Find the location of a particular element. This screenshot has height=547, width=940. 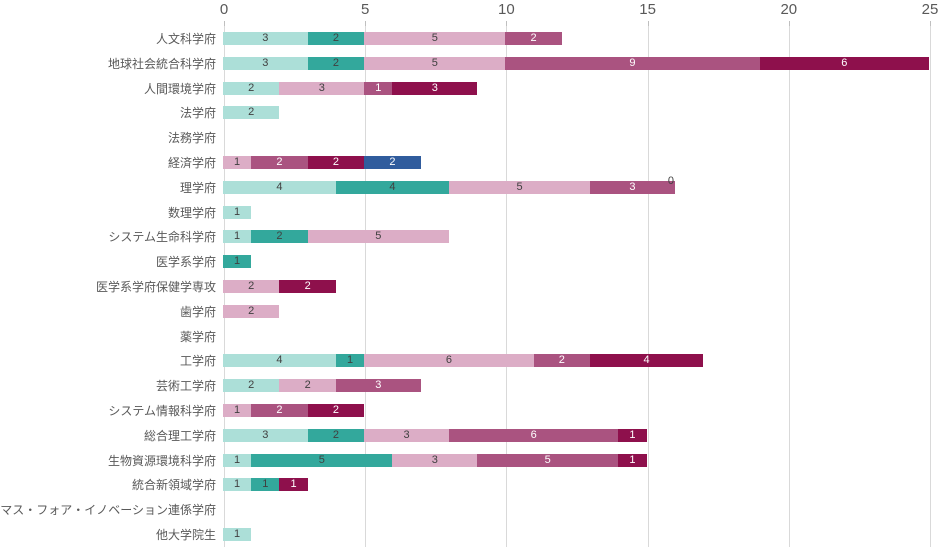

bar-track: 1 1 1 is located at coordinates (265, 485).